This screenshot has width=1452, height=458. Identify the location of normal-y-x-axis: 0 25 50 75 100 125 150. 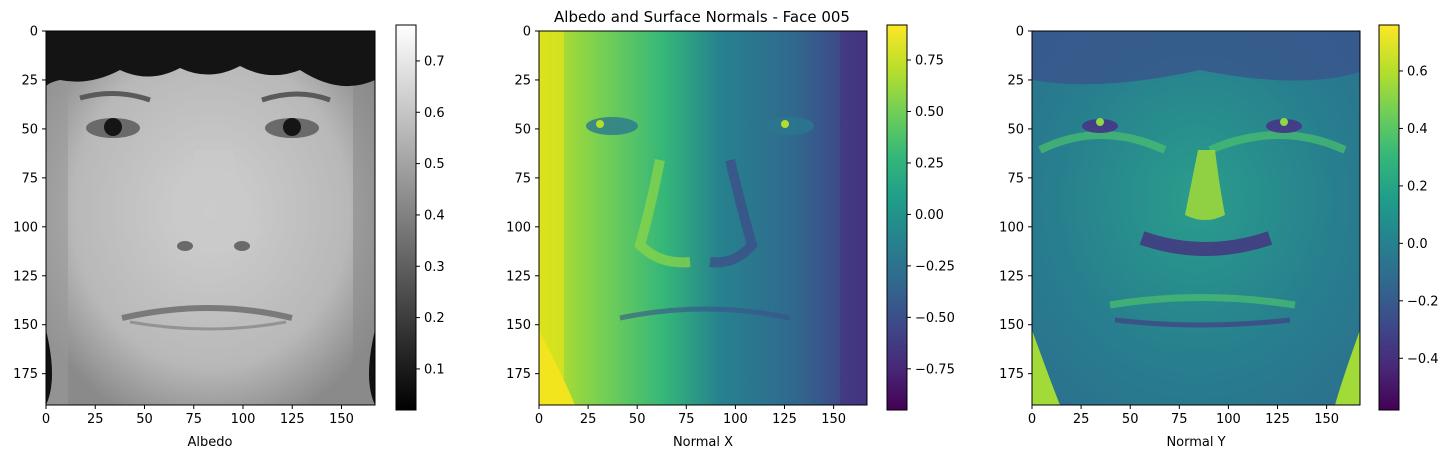
(1183, 416).